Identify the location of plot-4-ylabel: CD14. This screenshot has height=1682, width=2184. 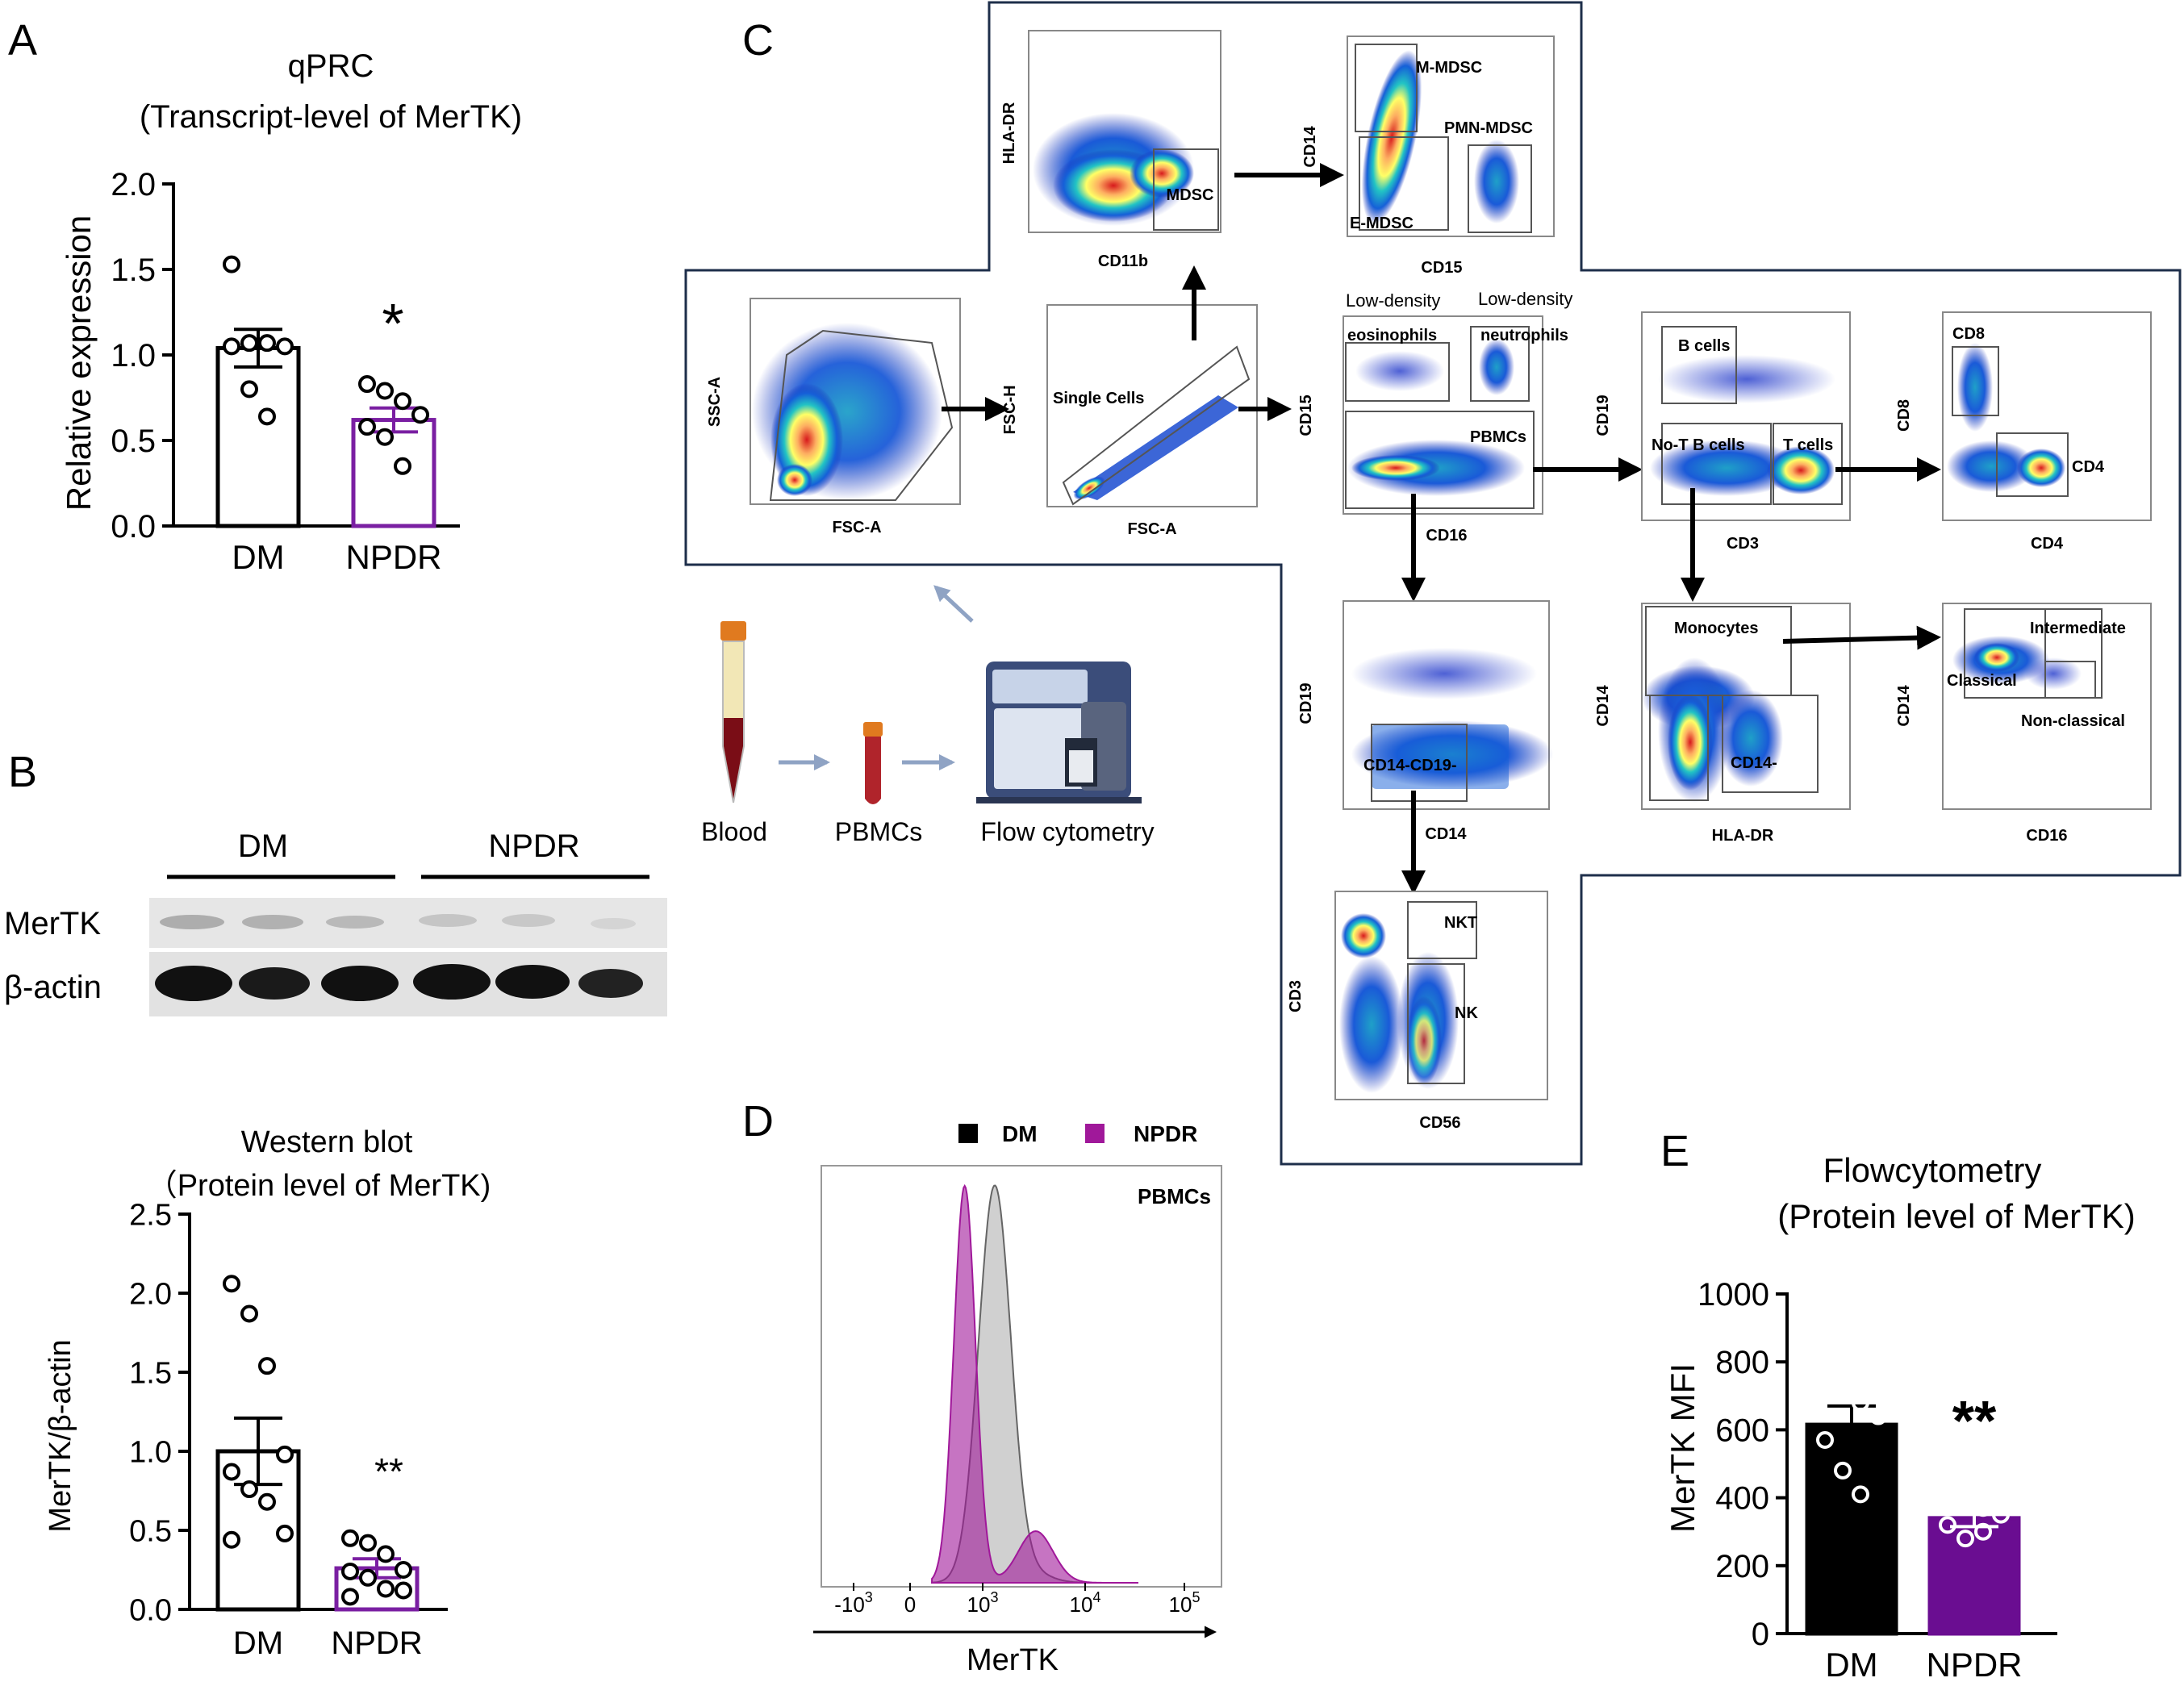
(1310, 147).